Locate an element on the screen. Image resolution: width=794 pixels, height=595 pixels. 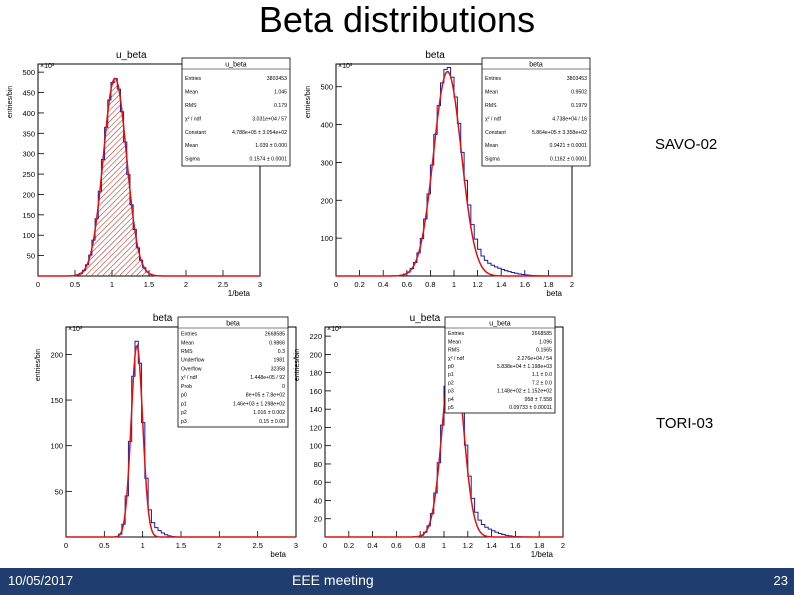
stats-key: Sigma is located at coordinates (492, 160).